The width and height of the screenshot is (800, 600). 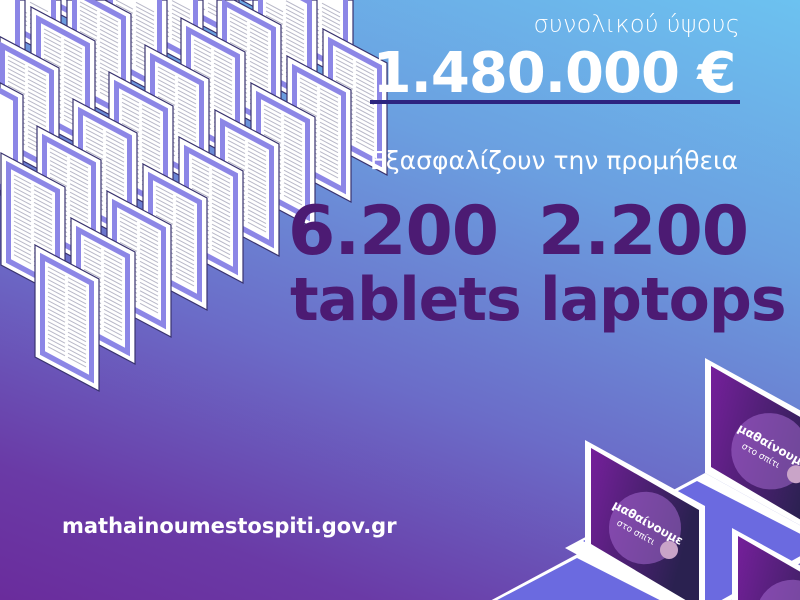 I want to click on total-amount: 1.480.000 €, so click(x=554, y=73).